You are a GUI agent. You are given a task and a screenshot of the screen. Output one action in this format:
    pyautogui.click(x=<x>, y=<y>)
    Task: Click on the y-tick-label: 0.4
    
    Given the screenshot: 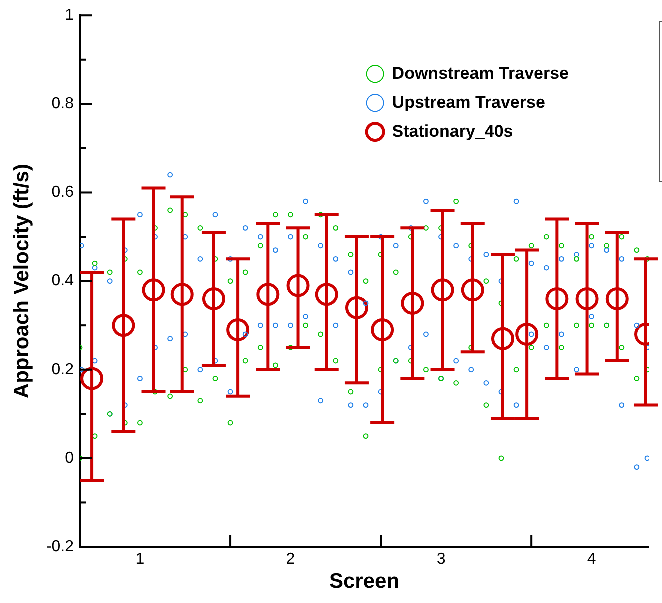 What is the action you would take?
    pyautogui.click(x=63, y=281)
    